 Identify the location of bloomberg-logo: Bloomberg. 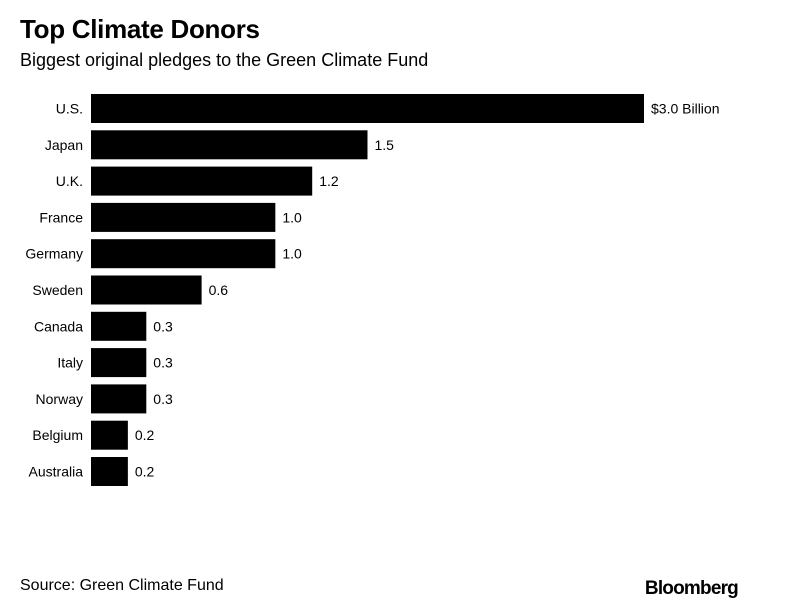
(691, 588).